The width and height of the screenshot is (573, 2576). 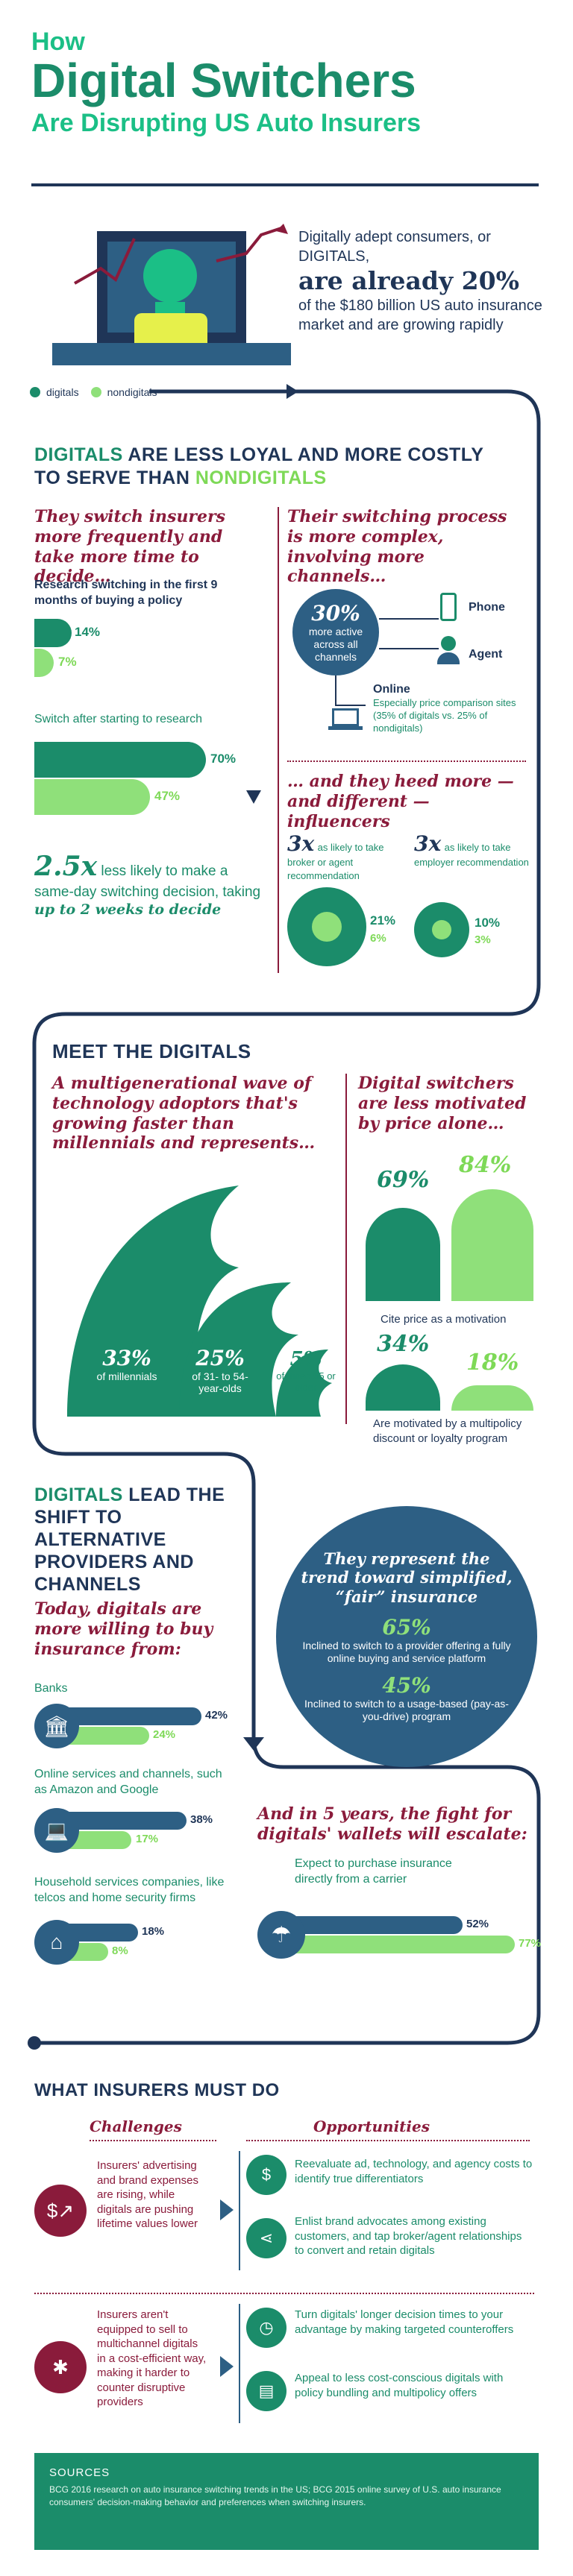 What do you see at coordinates (79, 2472) in the screenshot?
I see `sources-heading: SOURCES` at bounding box center [79, 2472].